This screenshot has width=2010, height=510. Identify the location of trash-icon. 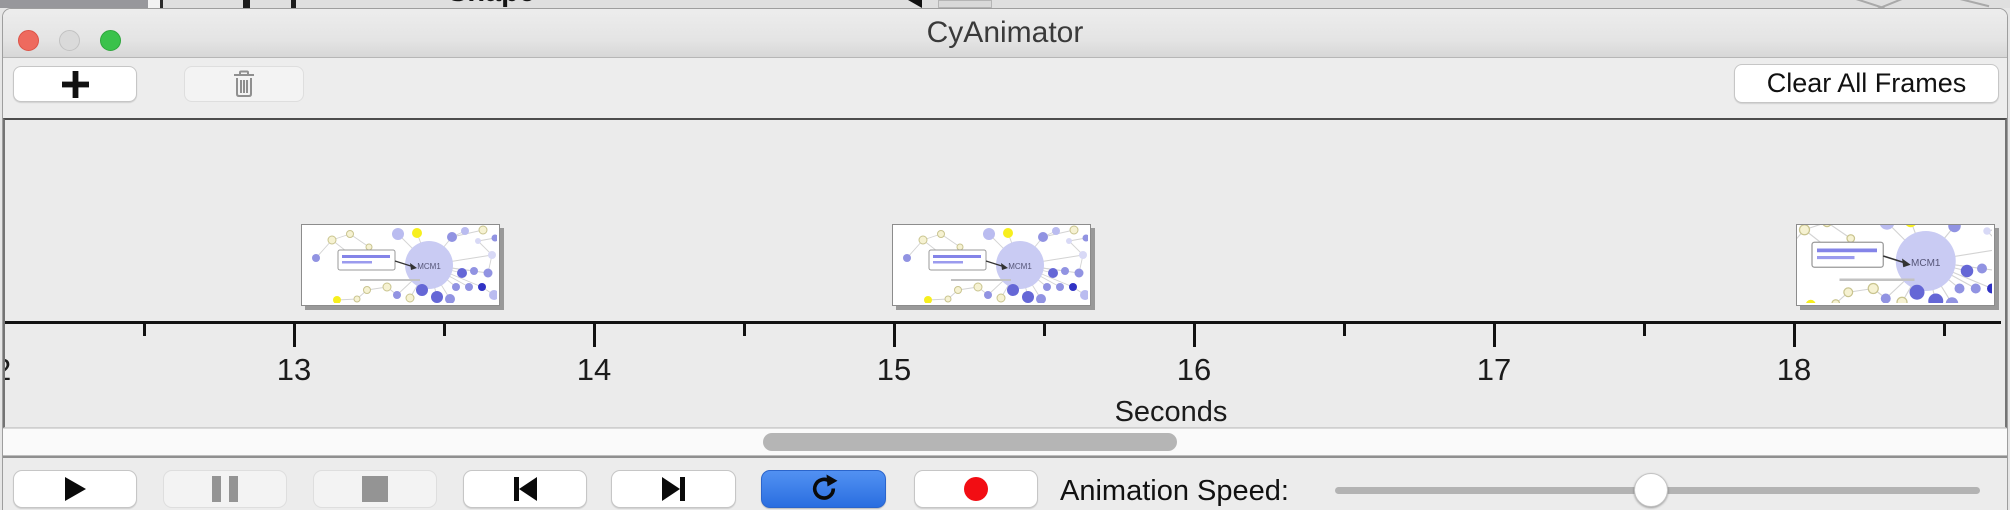
(244, 83).